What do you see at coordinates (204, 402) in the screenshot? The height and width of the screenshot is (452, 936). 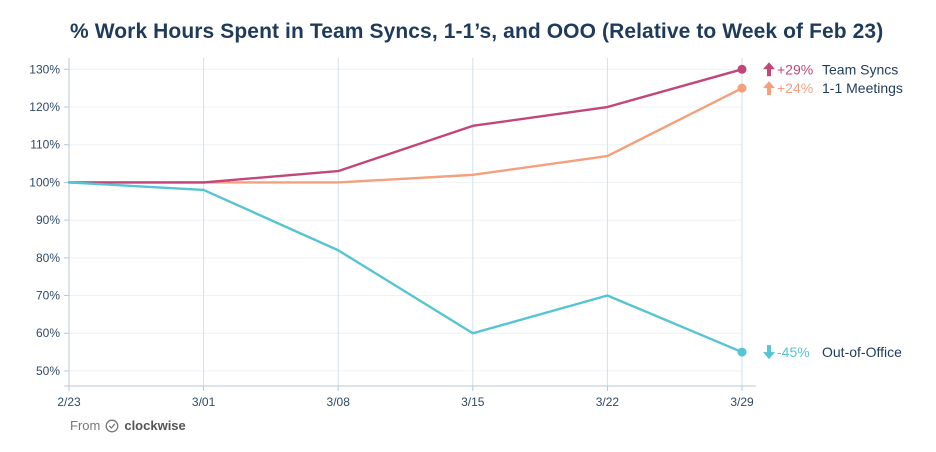 I see `x-tick-label: 3/01` at bounding box center [204, 402].